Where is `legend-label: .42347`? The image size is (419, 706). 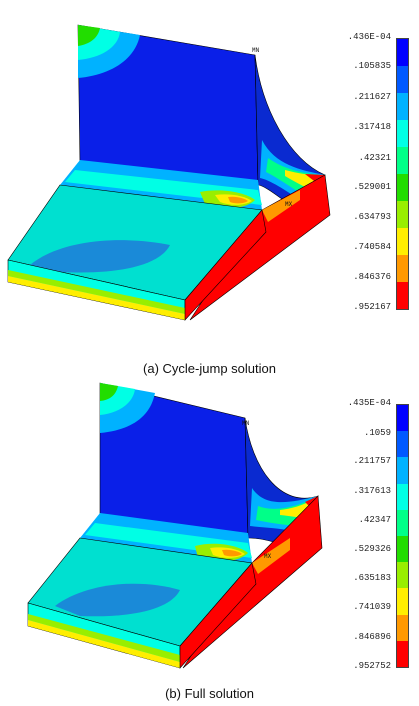
legend-label: .42347 is located at coordinates (374, 520).